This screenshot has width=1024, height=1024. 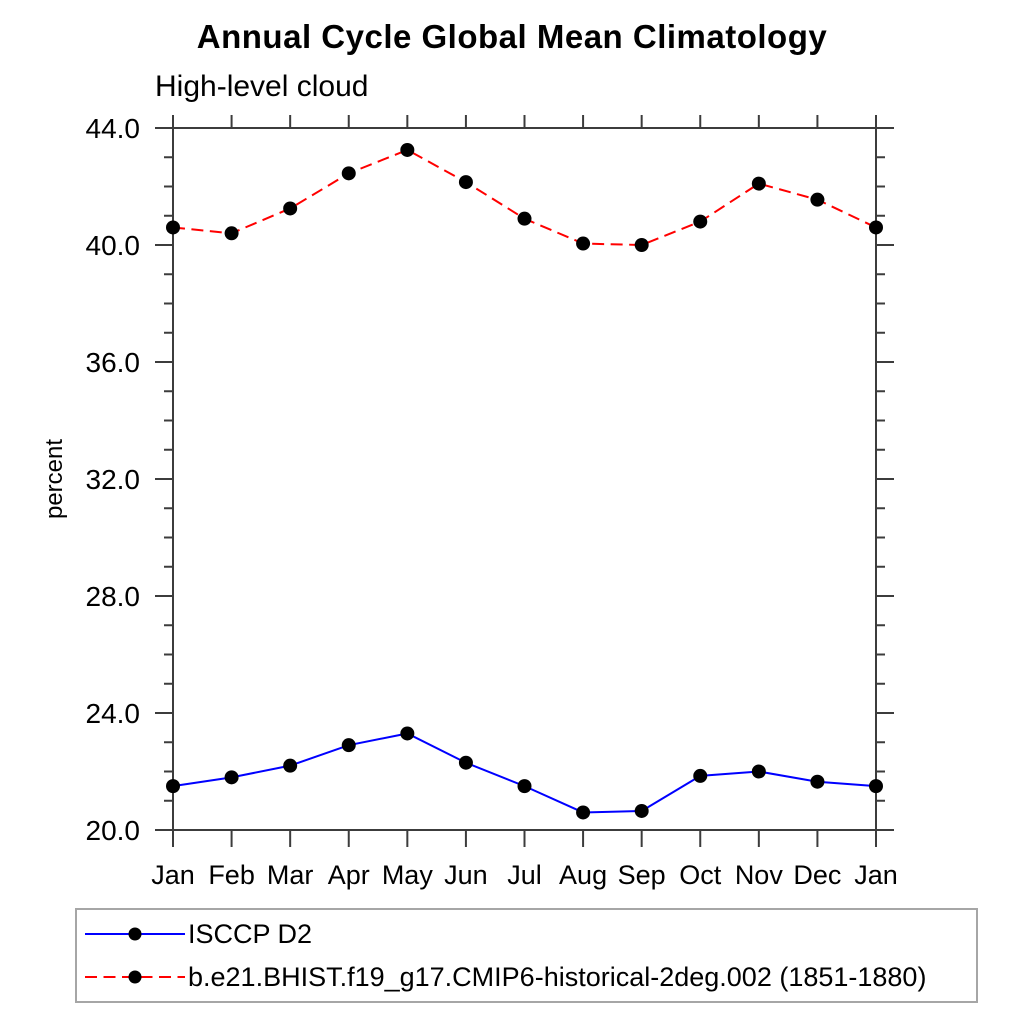 I want to click on x-tick-label: May, so click(x=408, y=875).